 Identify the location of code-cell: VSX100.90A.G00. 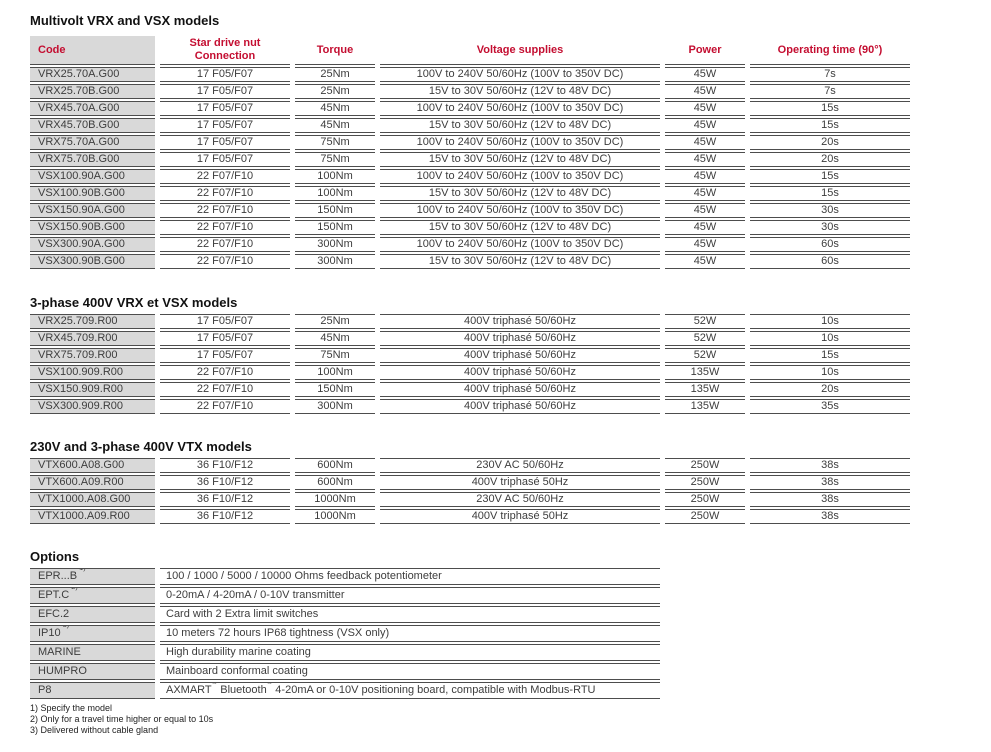
(92, 176).